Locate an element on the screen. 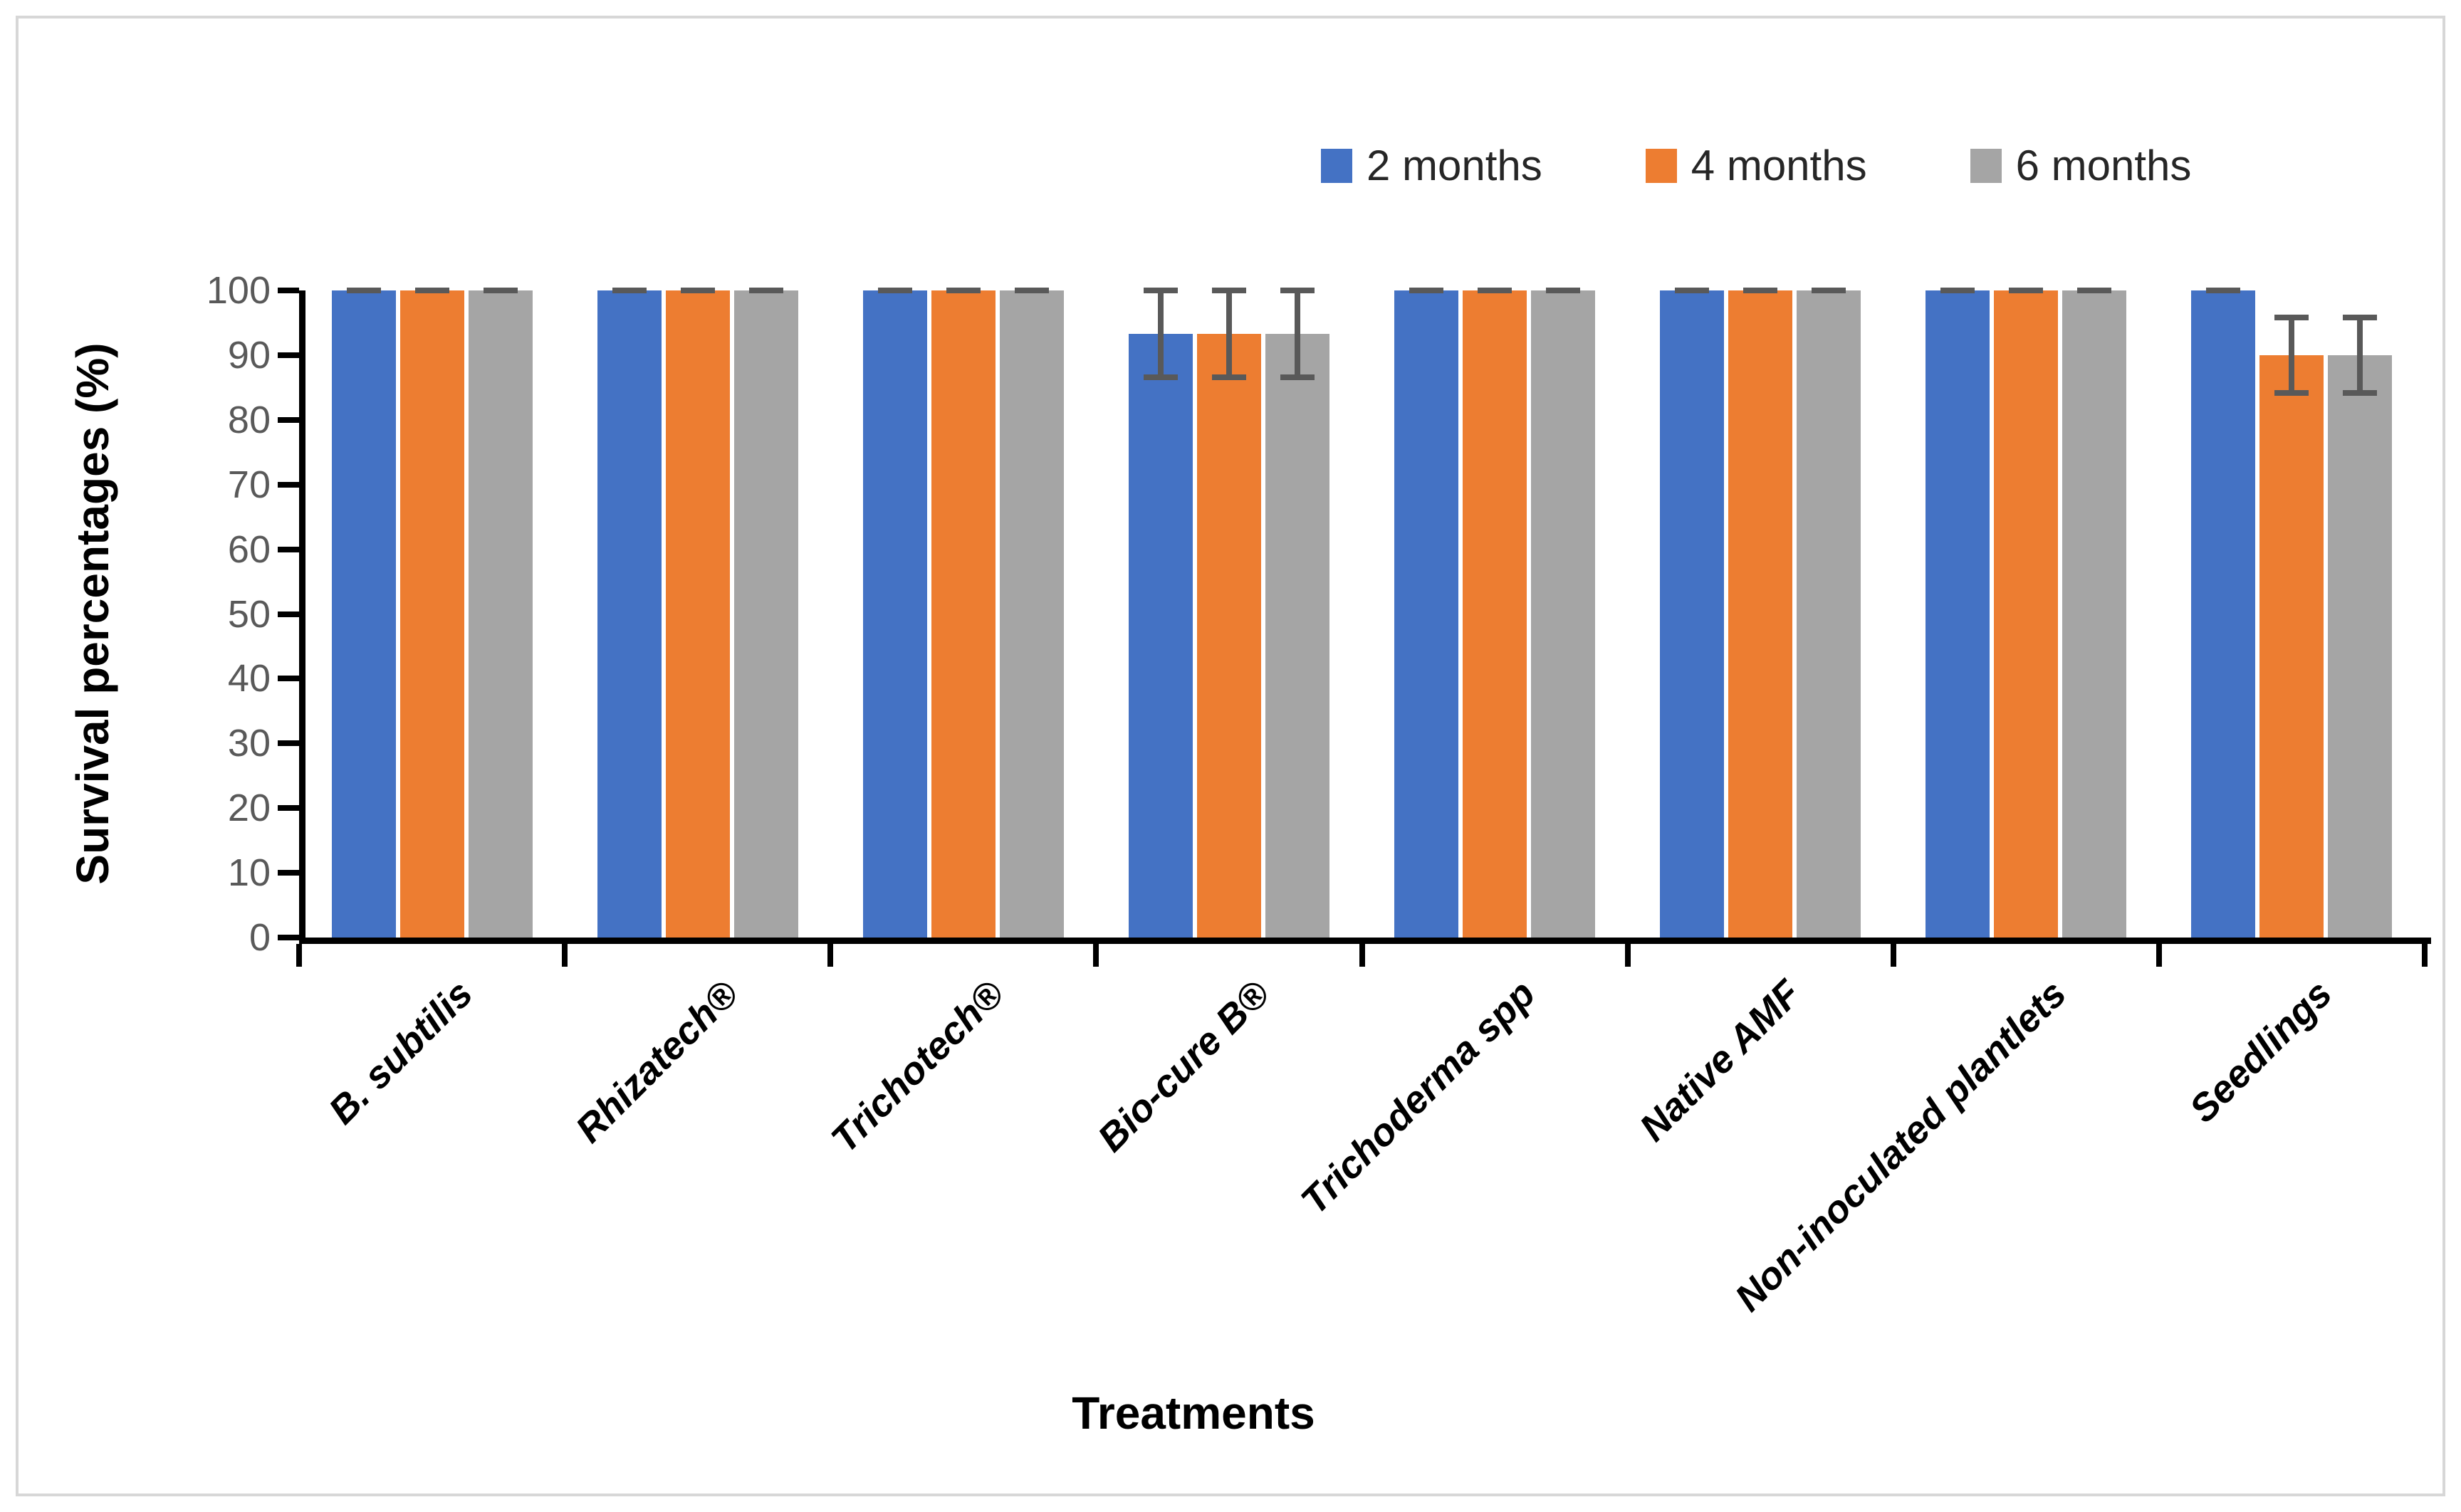  legend-item-2-months: 2 months is located at coordinates (1432, 165).